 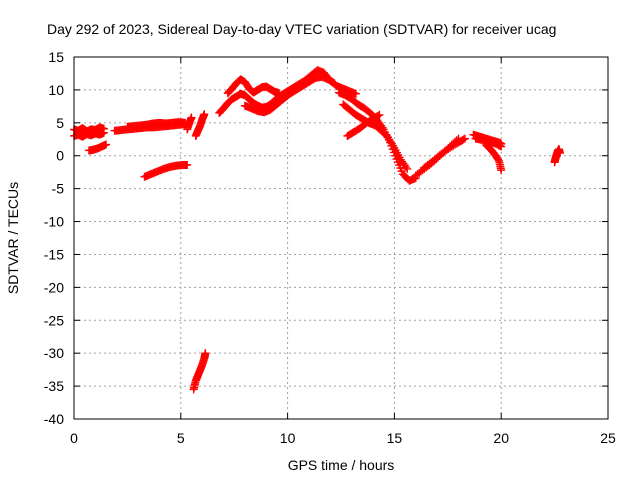 I want to click on series-arc-v, so click(x=557, y=156).